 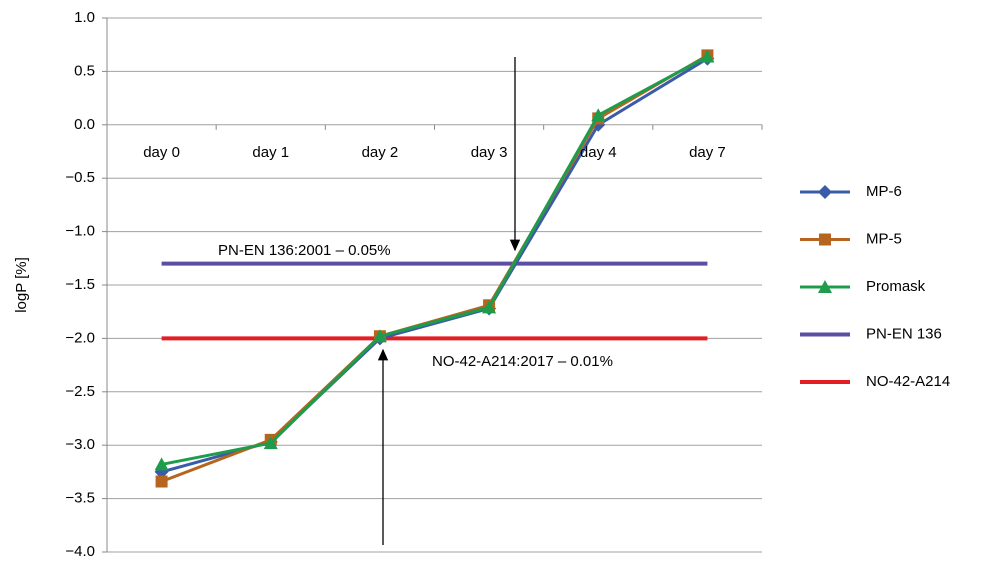 What do you see at coordinates (161, 152) in the screenshot?
I see `x-tick-label: day 0` at bounding box center [161, 152].